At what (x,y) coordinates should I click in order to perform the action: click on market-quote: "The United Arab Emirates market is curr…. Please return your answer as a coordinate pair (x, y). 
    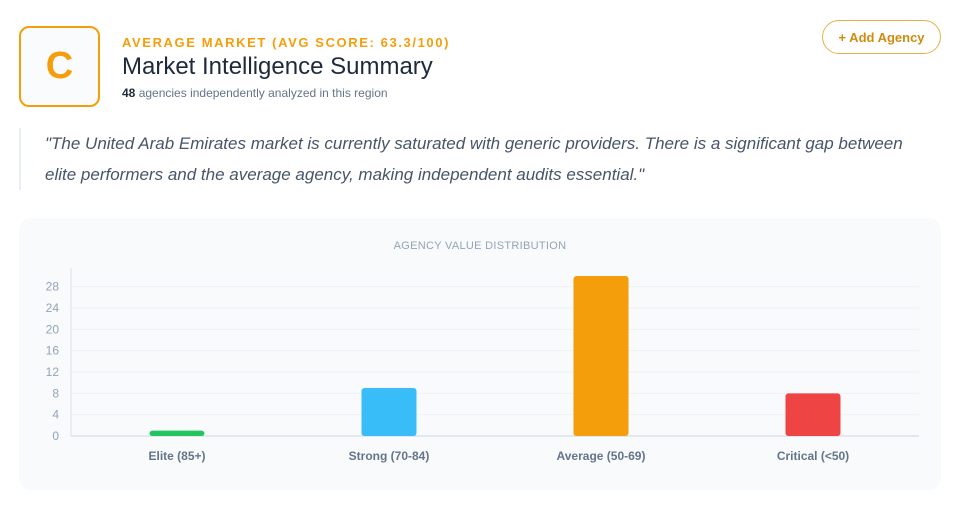
    Looking at the image, I should click on (469, 159).